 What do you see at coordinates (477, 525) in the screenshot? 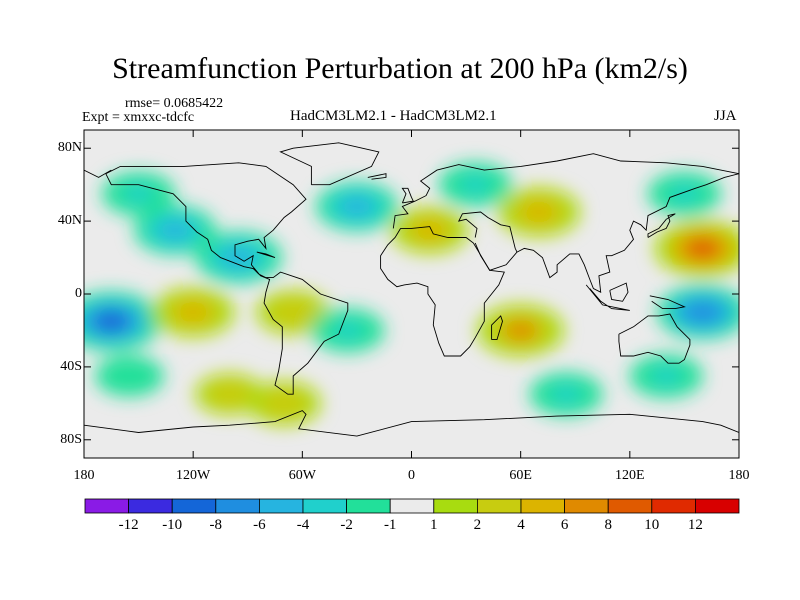
I see `colorbar-label: 2` at bounding box center [477, 525].